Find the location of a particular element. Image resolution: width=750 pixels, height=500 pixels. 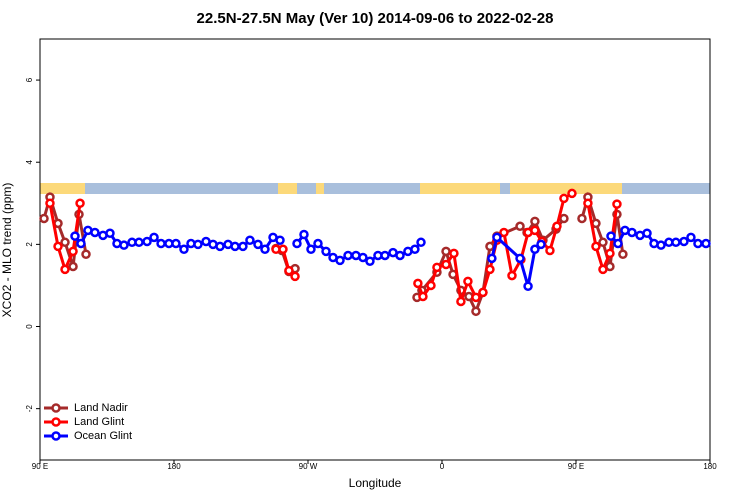

legend-label: Land Glint is located at coordinates (99, 422).